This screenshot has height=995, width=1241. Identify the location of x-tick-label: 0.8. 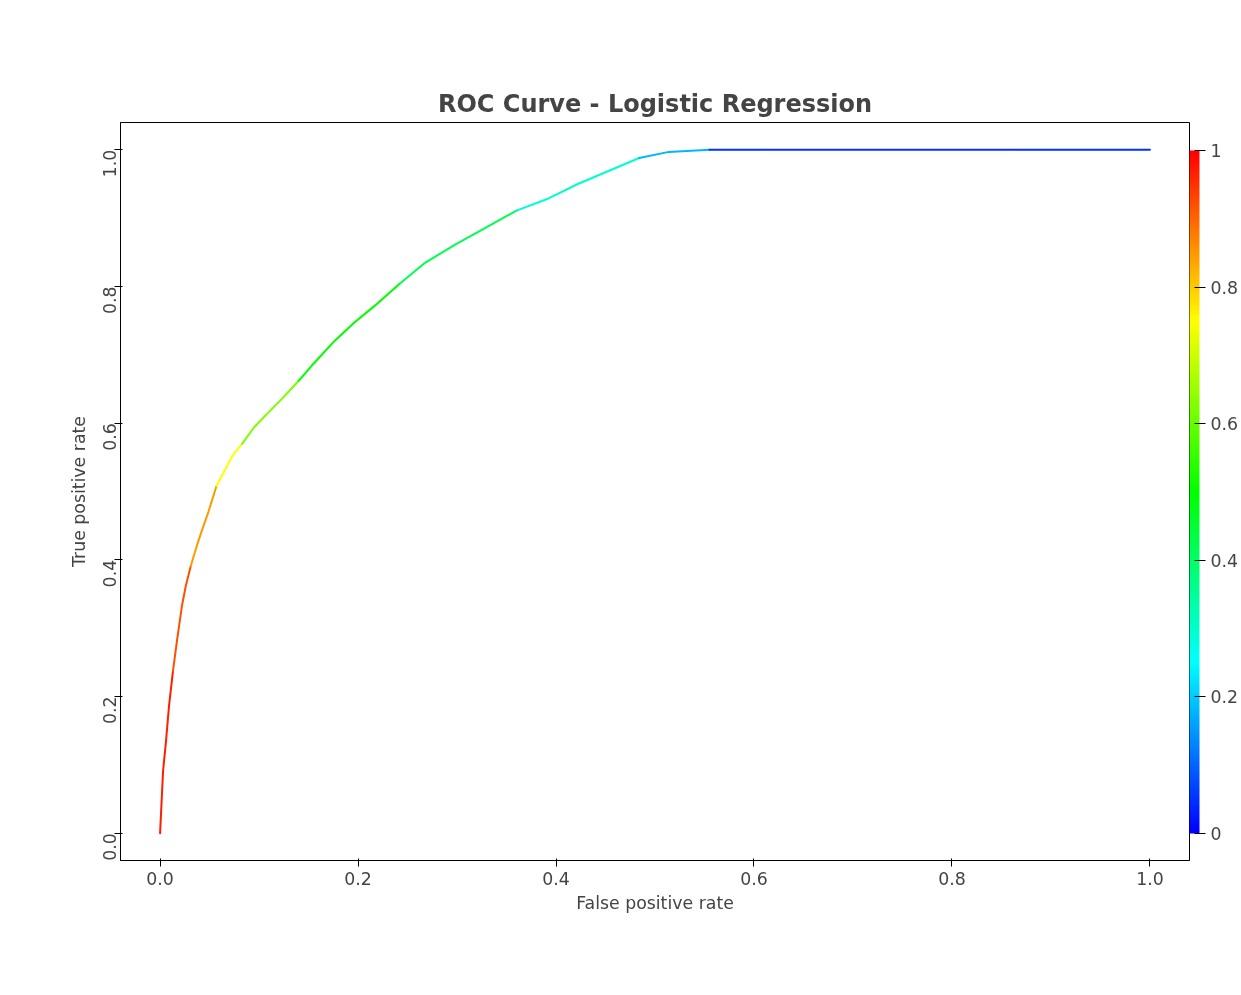
(952, 878).